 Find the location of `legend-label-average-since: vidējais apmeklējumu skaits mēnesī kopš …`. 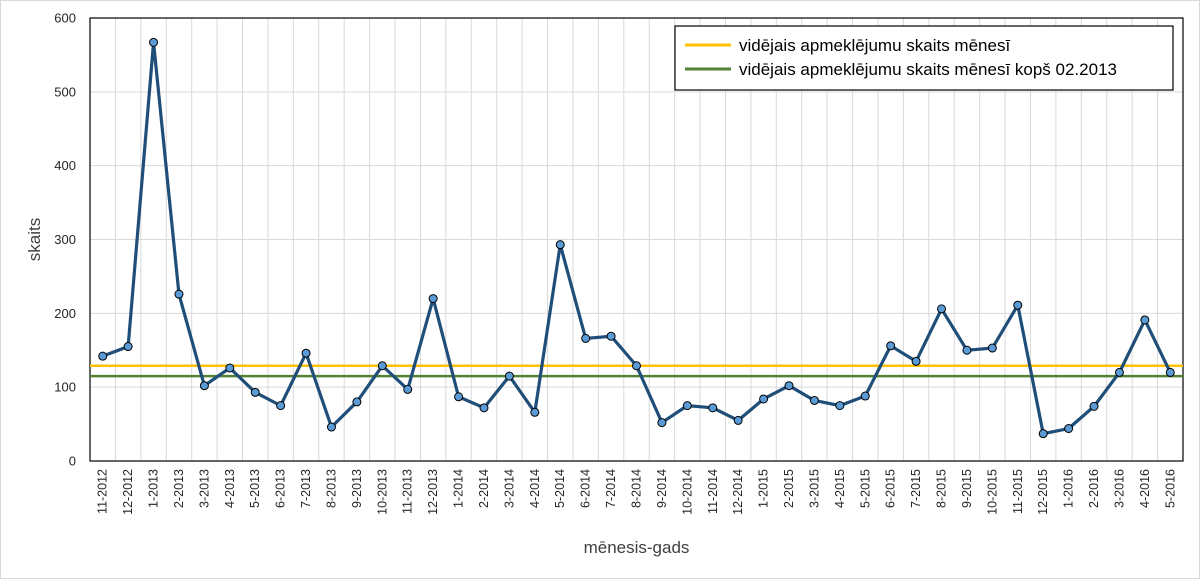

legend-label-average-since: vidējais apmeklējumu skaits mēnesī kopš … is located at coordinates (928, 69).